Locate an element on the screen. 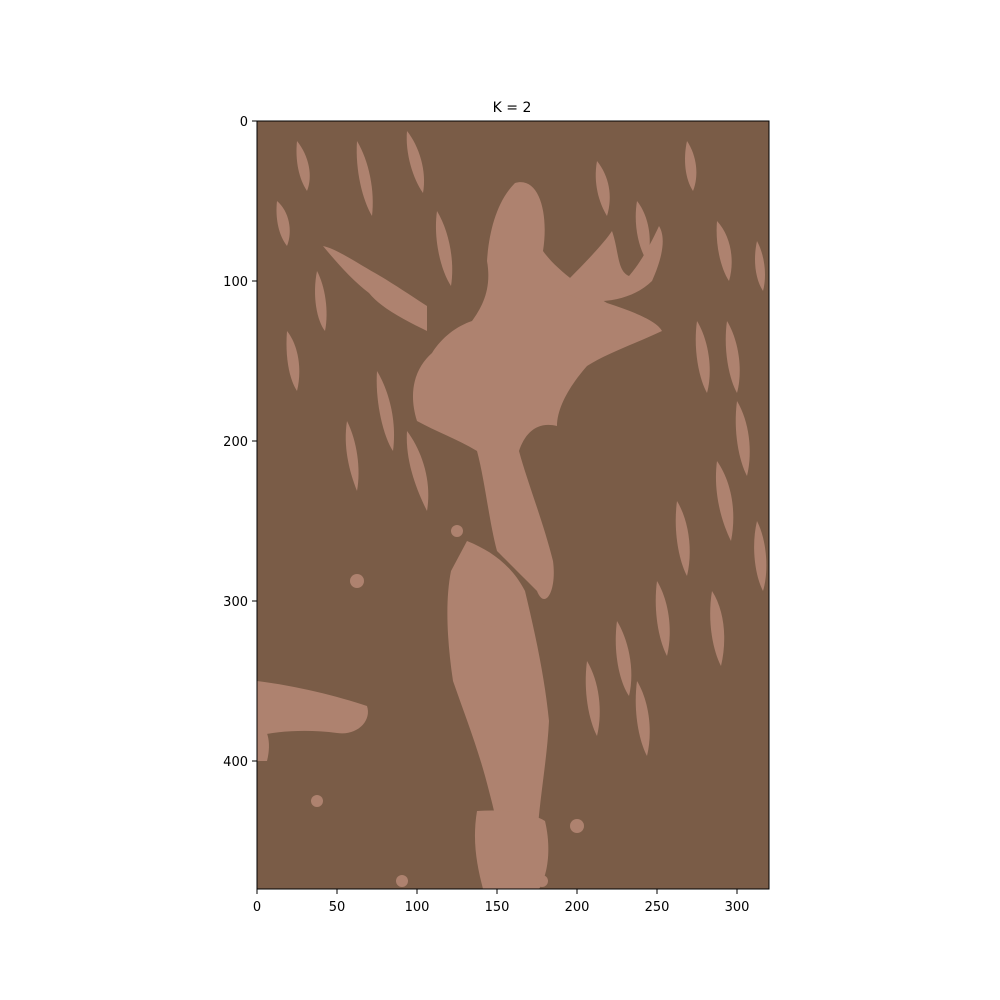 The width and height of the screenshot is (1000, 1000). x-tick-label: 250 is located at coordinates (657, 907).